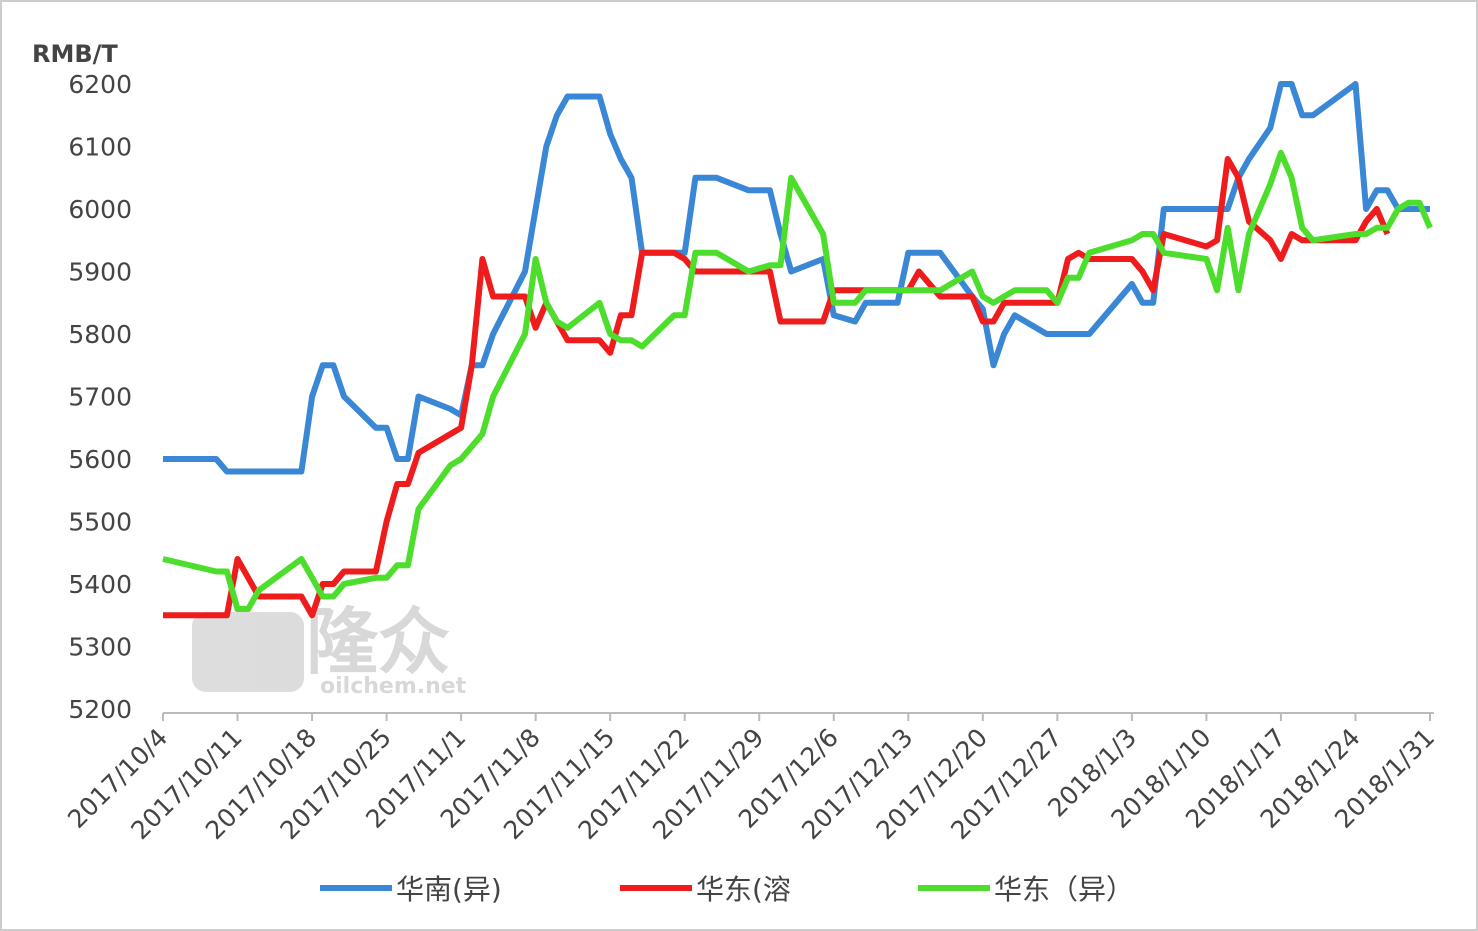 This screenshot has height=931, width=1478. What do you see at coordinates (100, 147) in the screenshot?
I see `y-tick-label: 6100` at bounding box center [100, 147].